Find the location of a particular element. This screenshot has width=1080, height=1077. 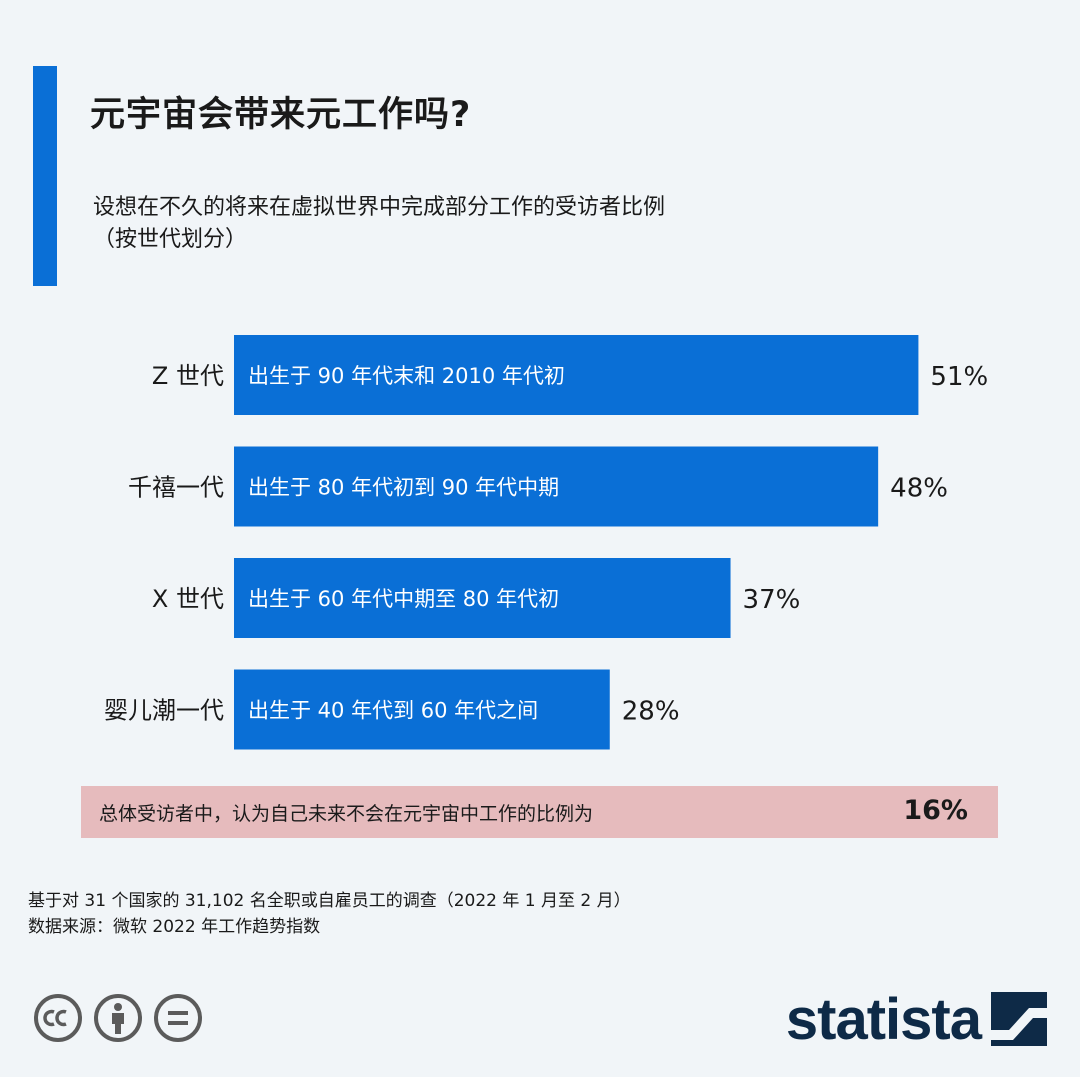

chart-subtitle: 设想在不久的将来在虚拟世界中完成部分工作的受访者比例 （按世代划分） is located at coordinates (473, 224).